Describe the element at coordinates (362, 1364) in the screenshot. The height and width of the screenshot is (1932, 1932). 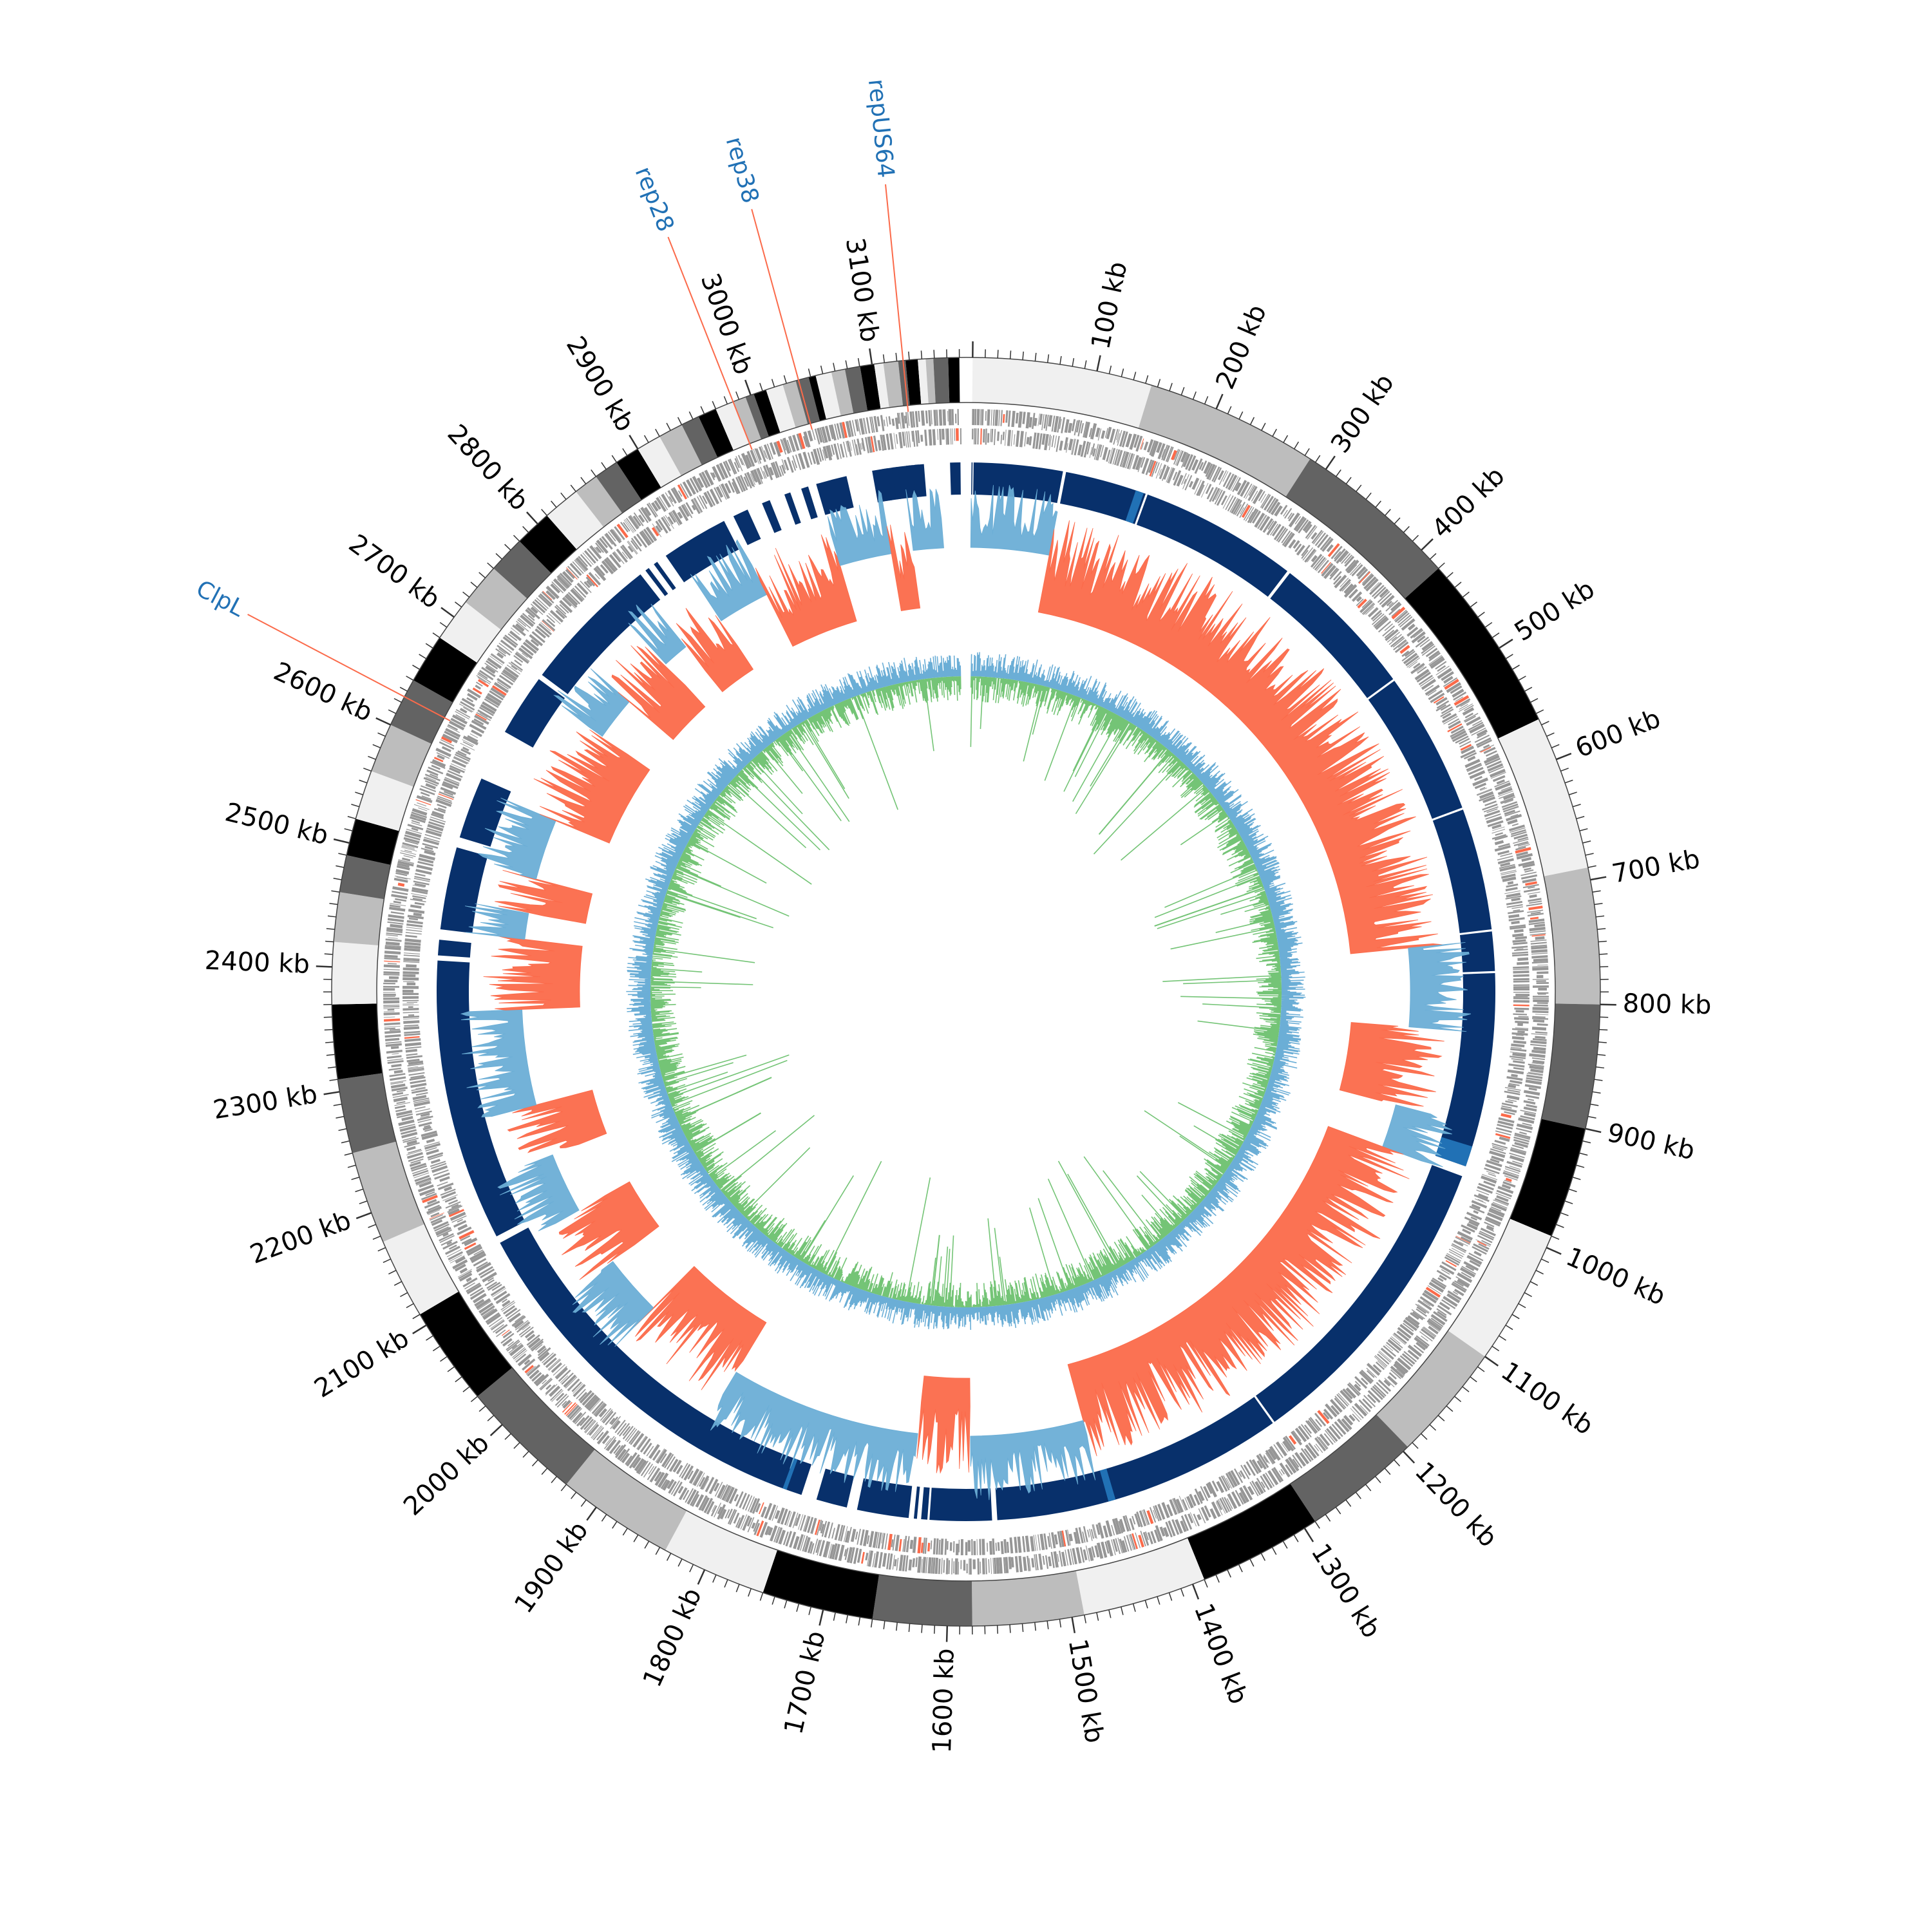
I see `tick-label: 2100 kb` at that location.